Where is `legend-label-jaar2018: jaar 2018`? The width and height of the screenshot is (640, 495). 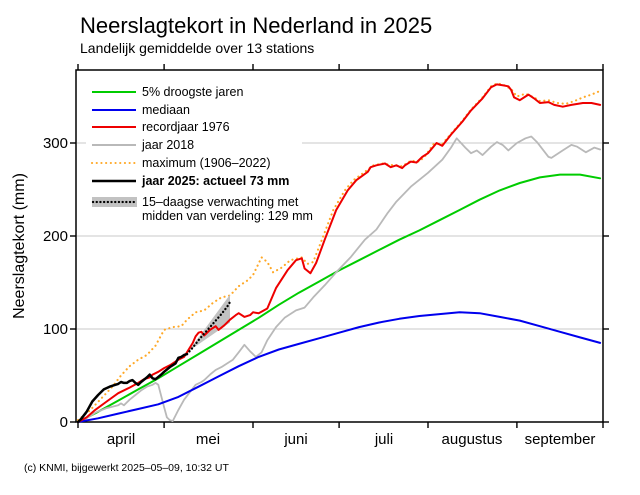 legend-label-jaar2018: jaar 2018 is located at coordinates (167, 145).